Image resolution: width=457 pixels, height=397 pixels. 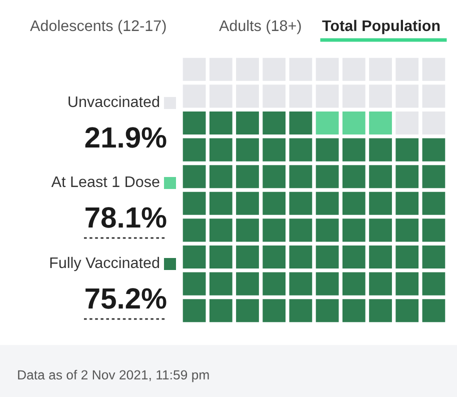 I want to click on category-label: Fully Vaccinated, so click(x=105, y=264).